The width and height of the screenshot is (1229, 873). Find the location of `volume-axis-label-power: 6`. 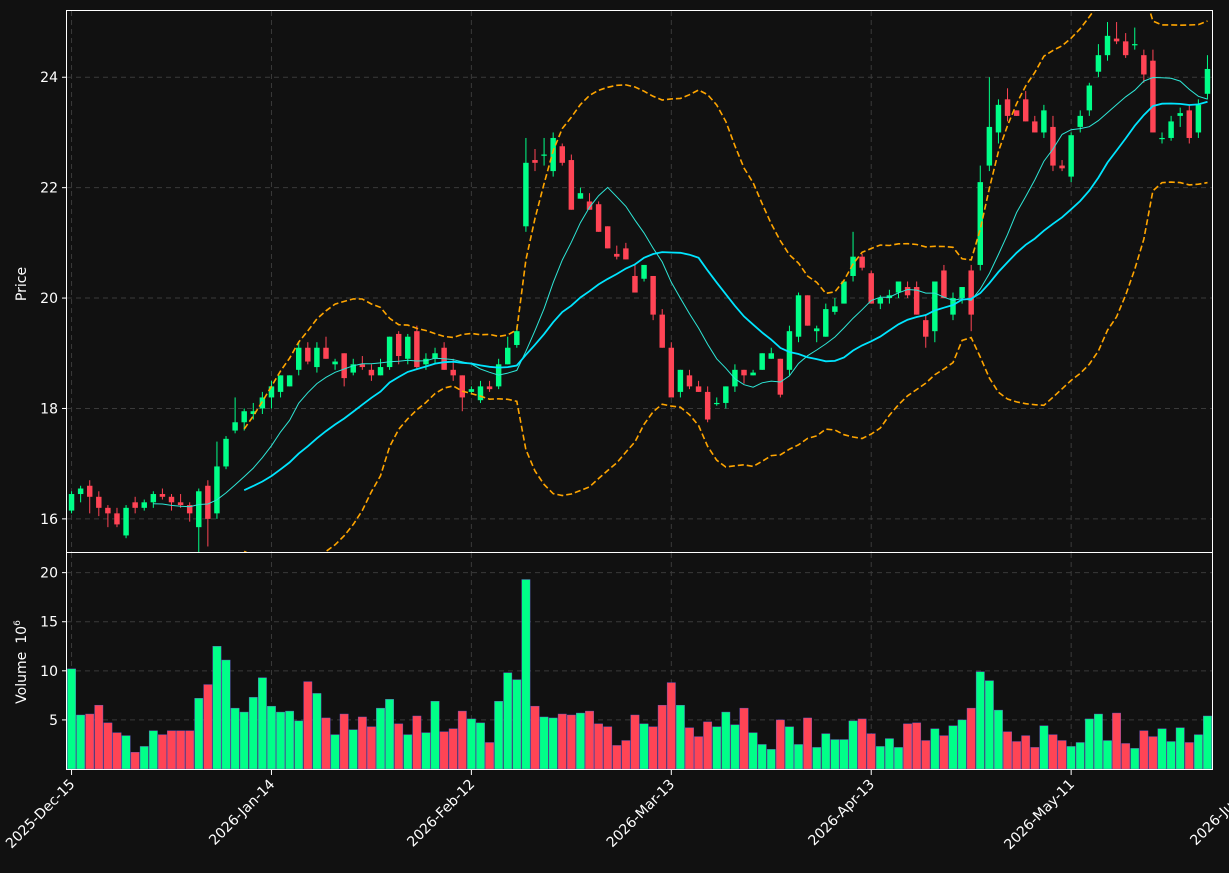

volume-axis-label-power: 6 is located at coordinates (18, 623).